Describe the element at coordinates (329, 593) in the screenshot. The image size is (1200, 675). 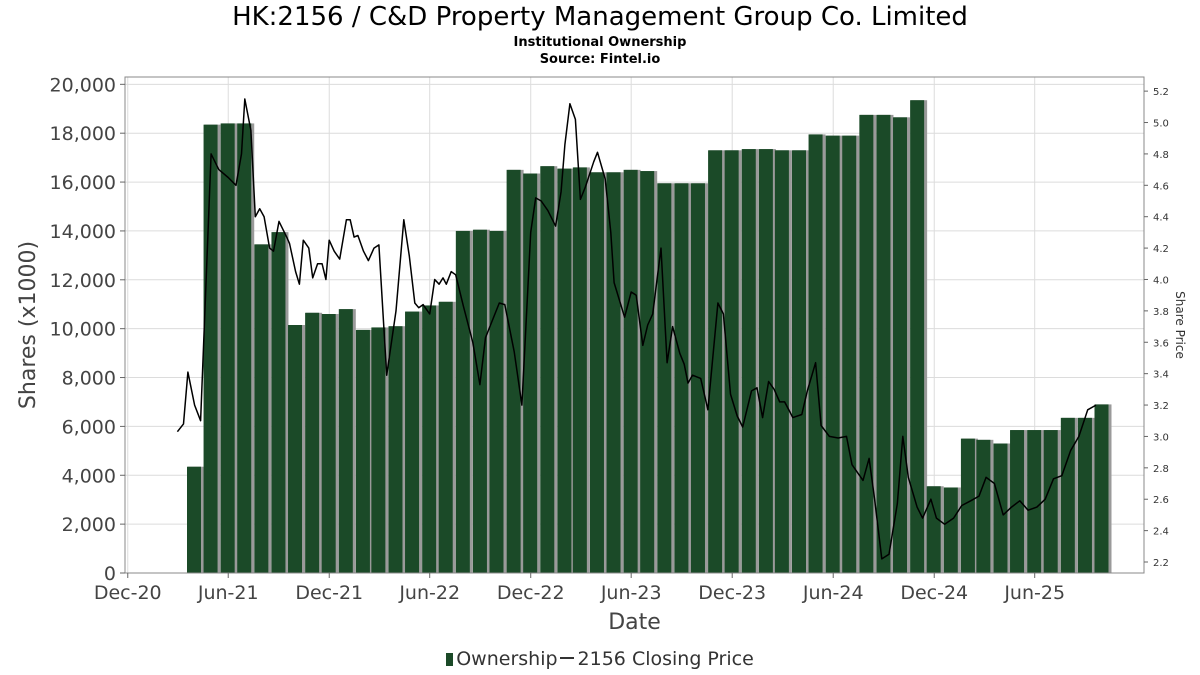
I see `x-tick-label: Dec-21` at that location.